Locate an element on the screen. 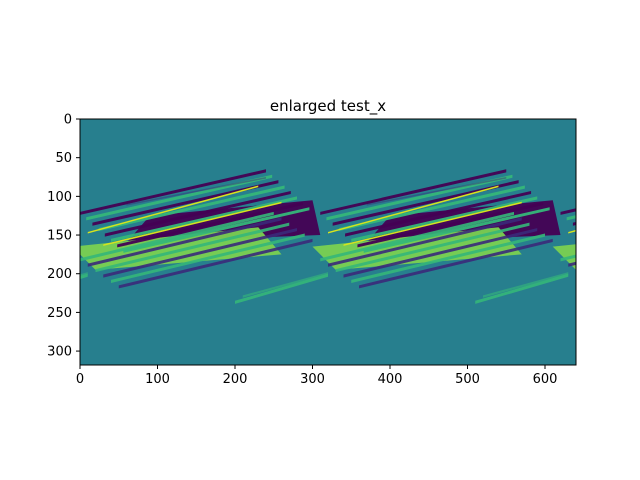 The width and height of the screenshot is (640, 480). y-tick-label: 50 is located at coordinates (63, 158).